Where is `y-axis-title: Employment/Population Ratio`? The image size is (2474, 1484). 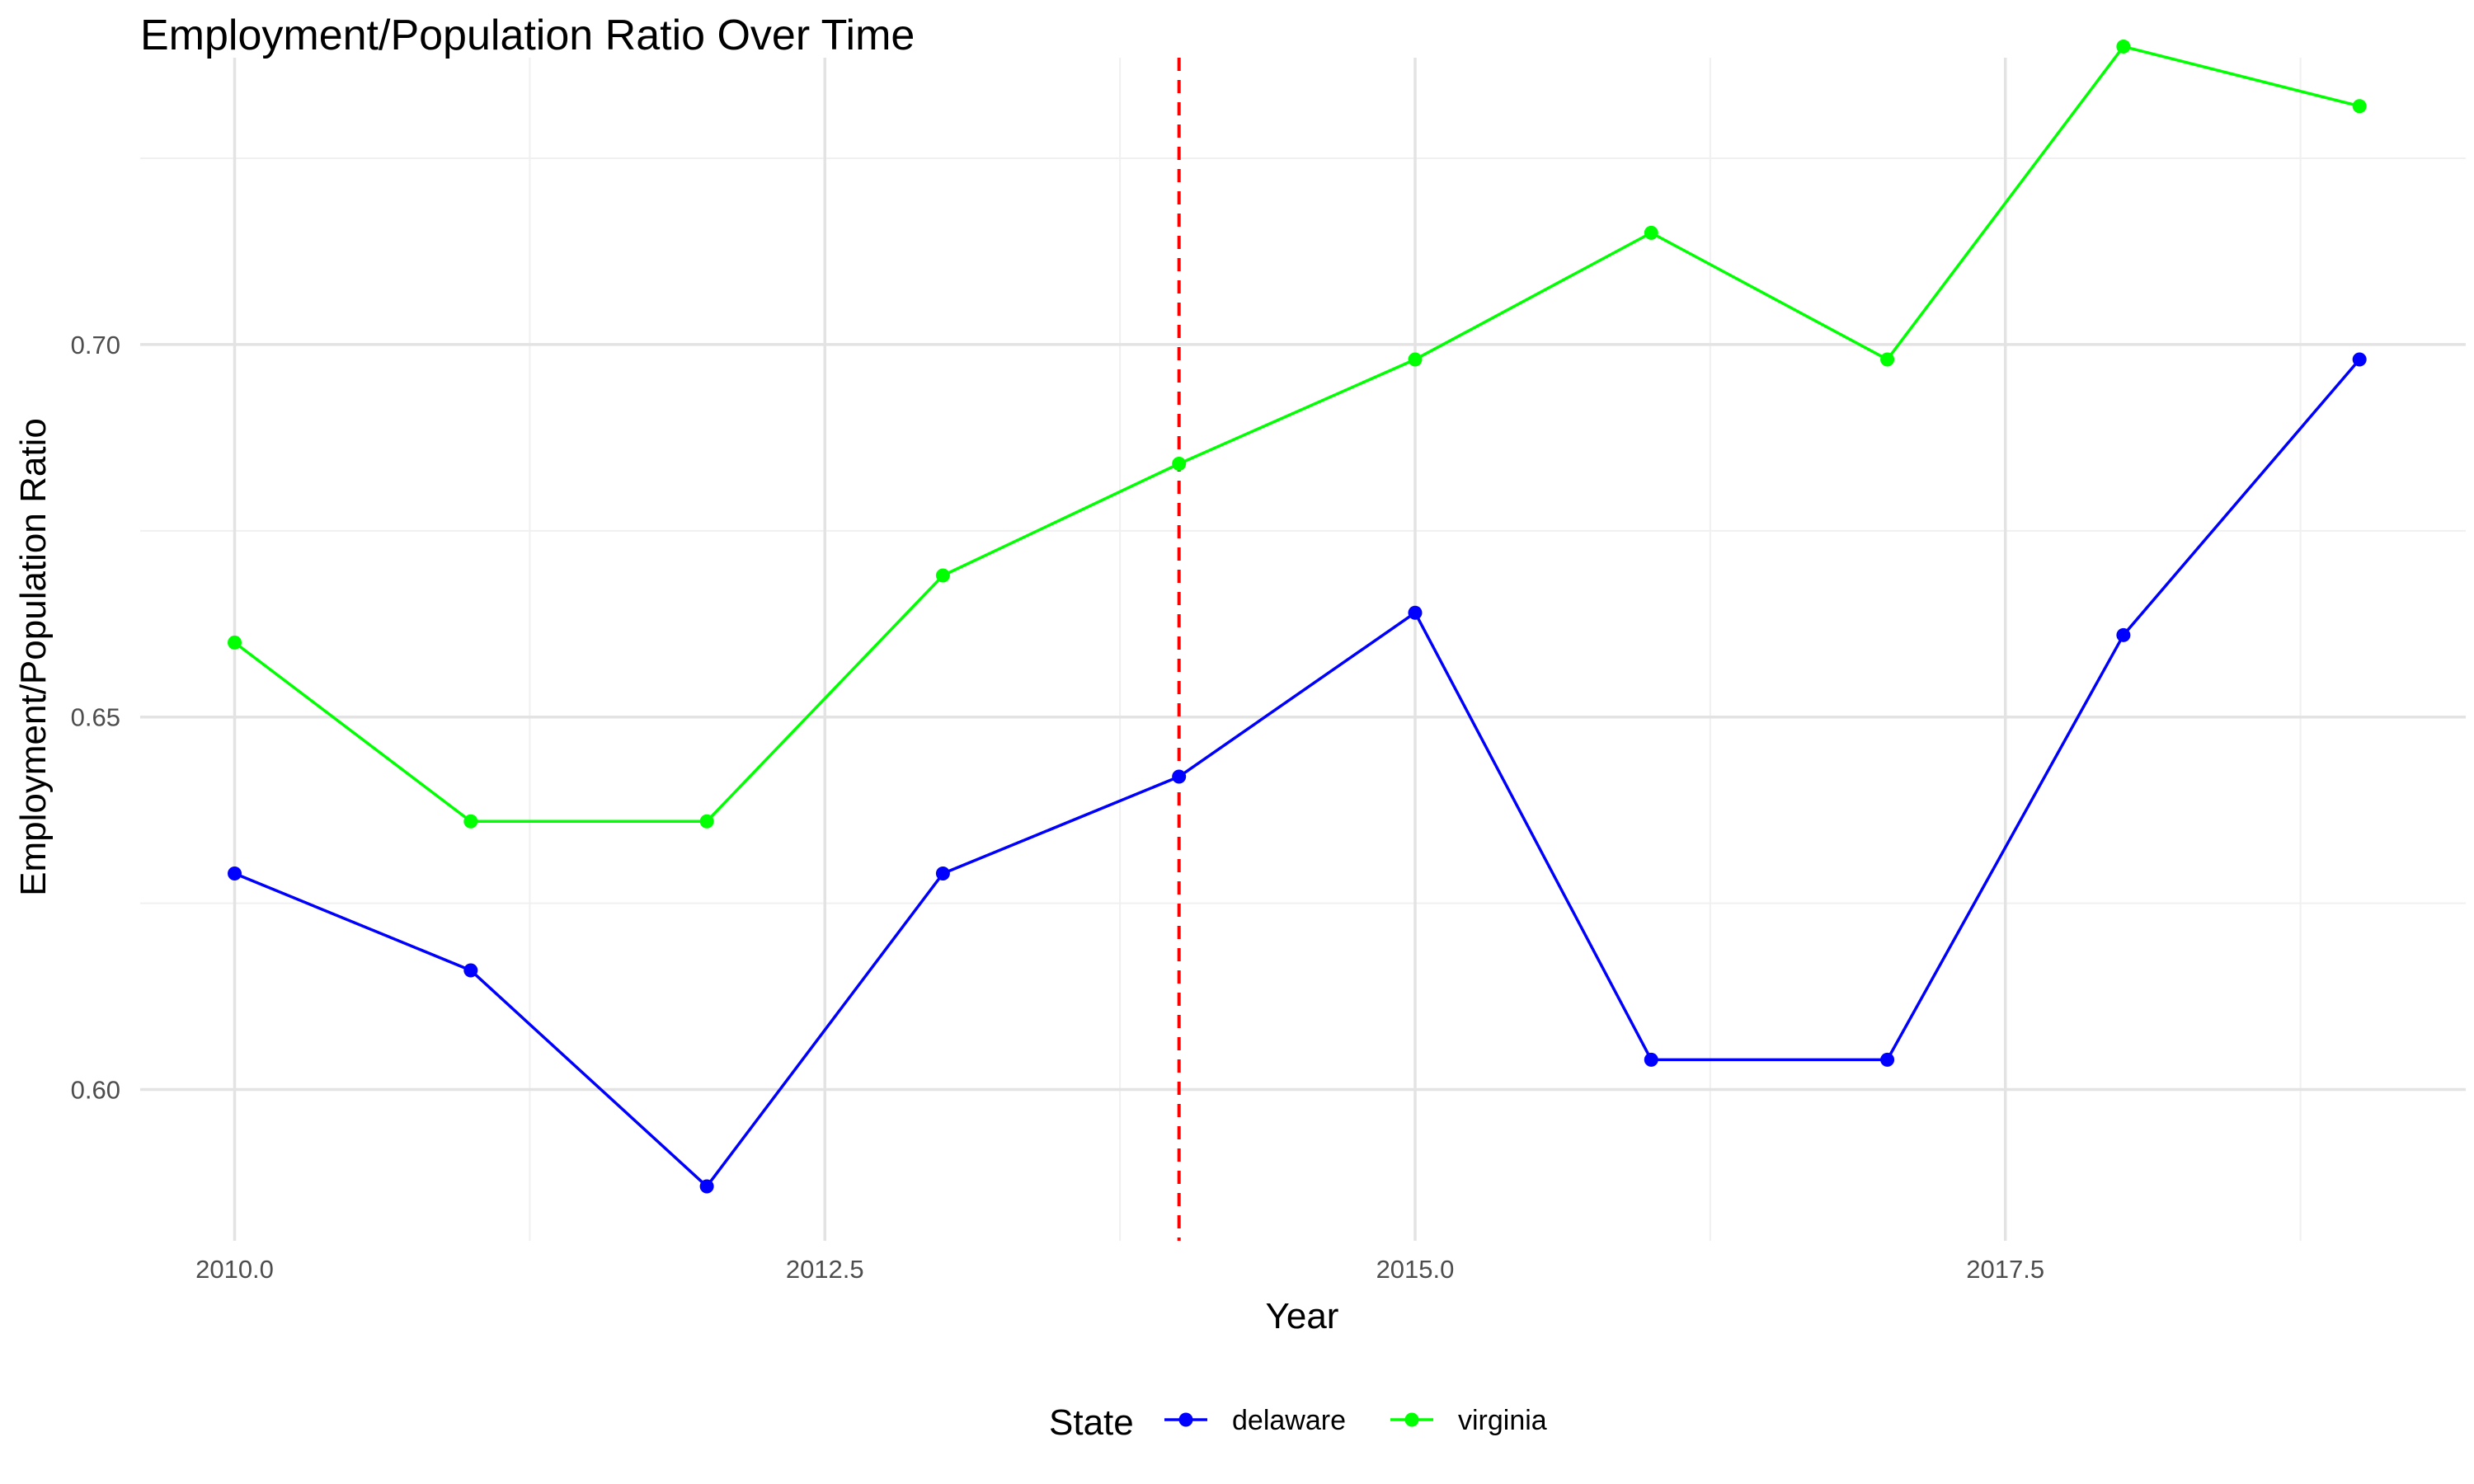 y-axis-title: Employment/Population Ratio is located at coordinates (33, 657).